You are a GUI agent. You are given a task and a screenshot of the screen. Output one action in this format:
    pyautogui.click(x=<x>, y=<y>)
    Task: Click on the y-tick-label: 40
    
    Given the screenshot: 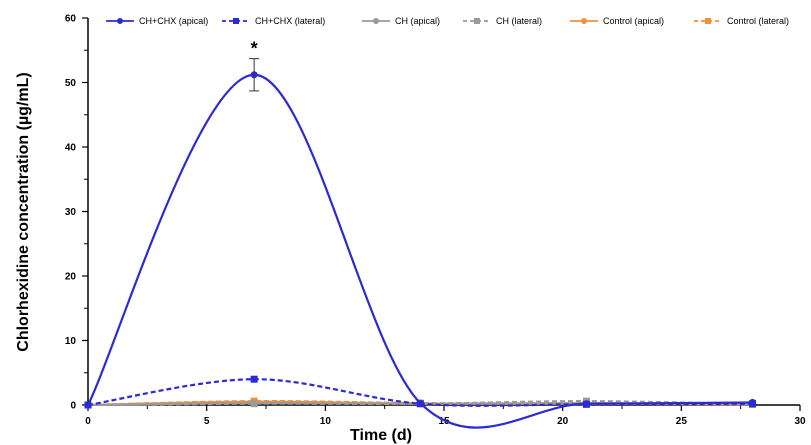 What is the action you would take?
    pyautogui.click(x=71, y=148)
    